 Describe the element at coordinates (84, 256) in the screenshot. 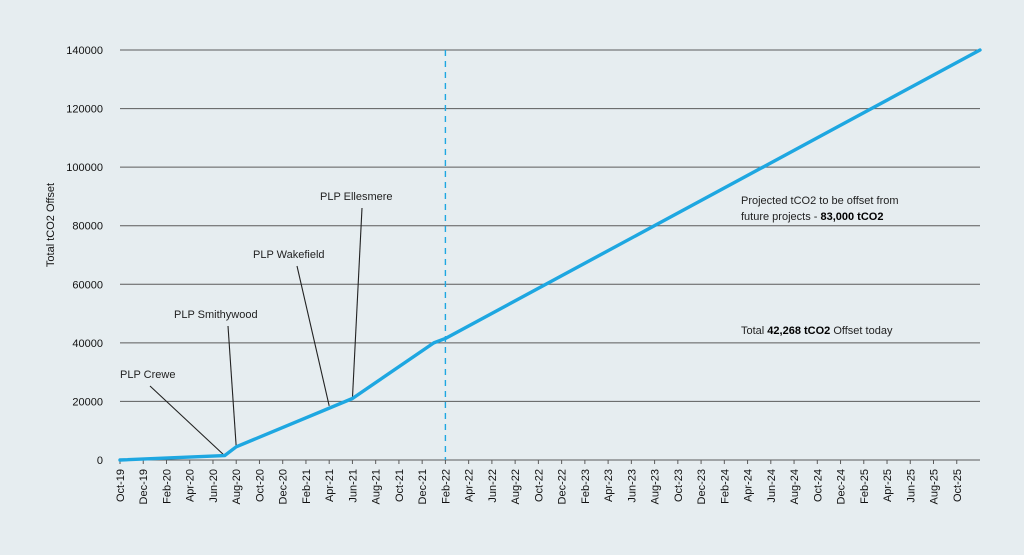

I see `y-axis-ticks: 0 20000 40000 60000 80000 100000 120000 140000` at that location.